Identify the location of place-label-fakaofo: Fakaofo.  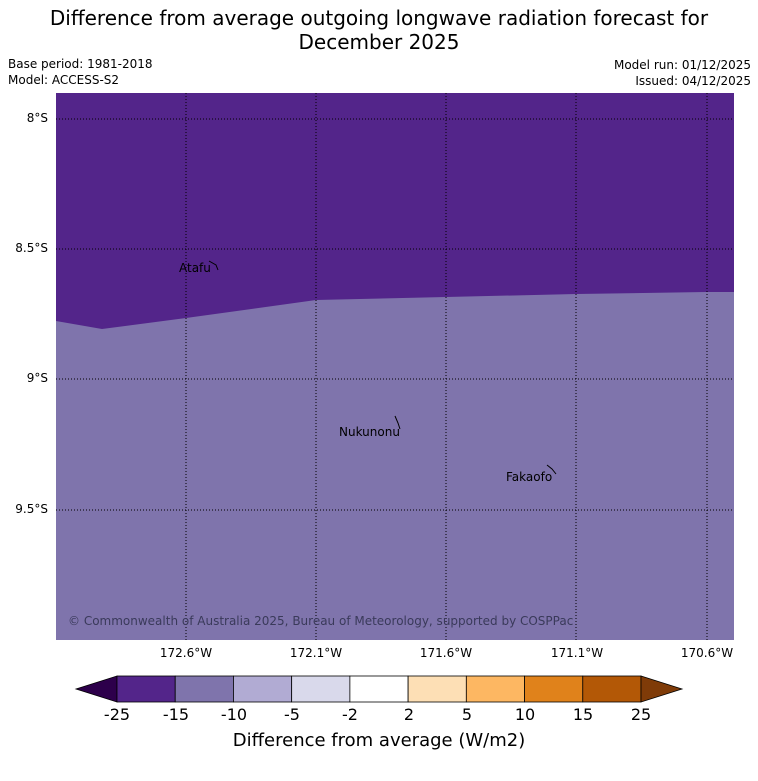
(529, 477).